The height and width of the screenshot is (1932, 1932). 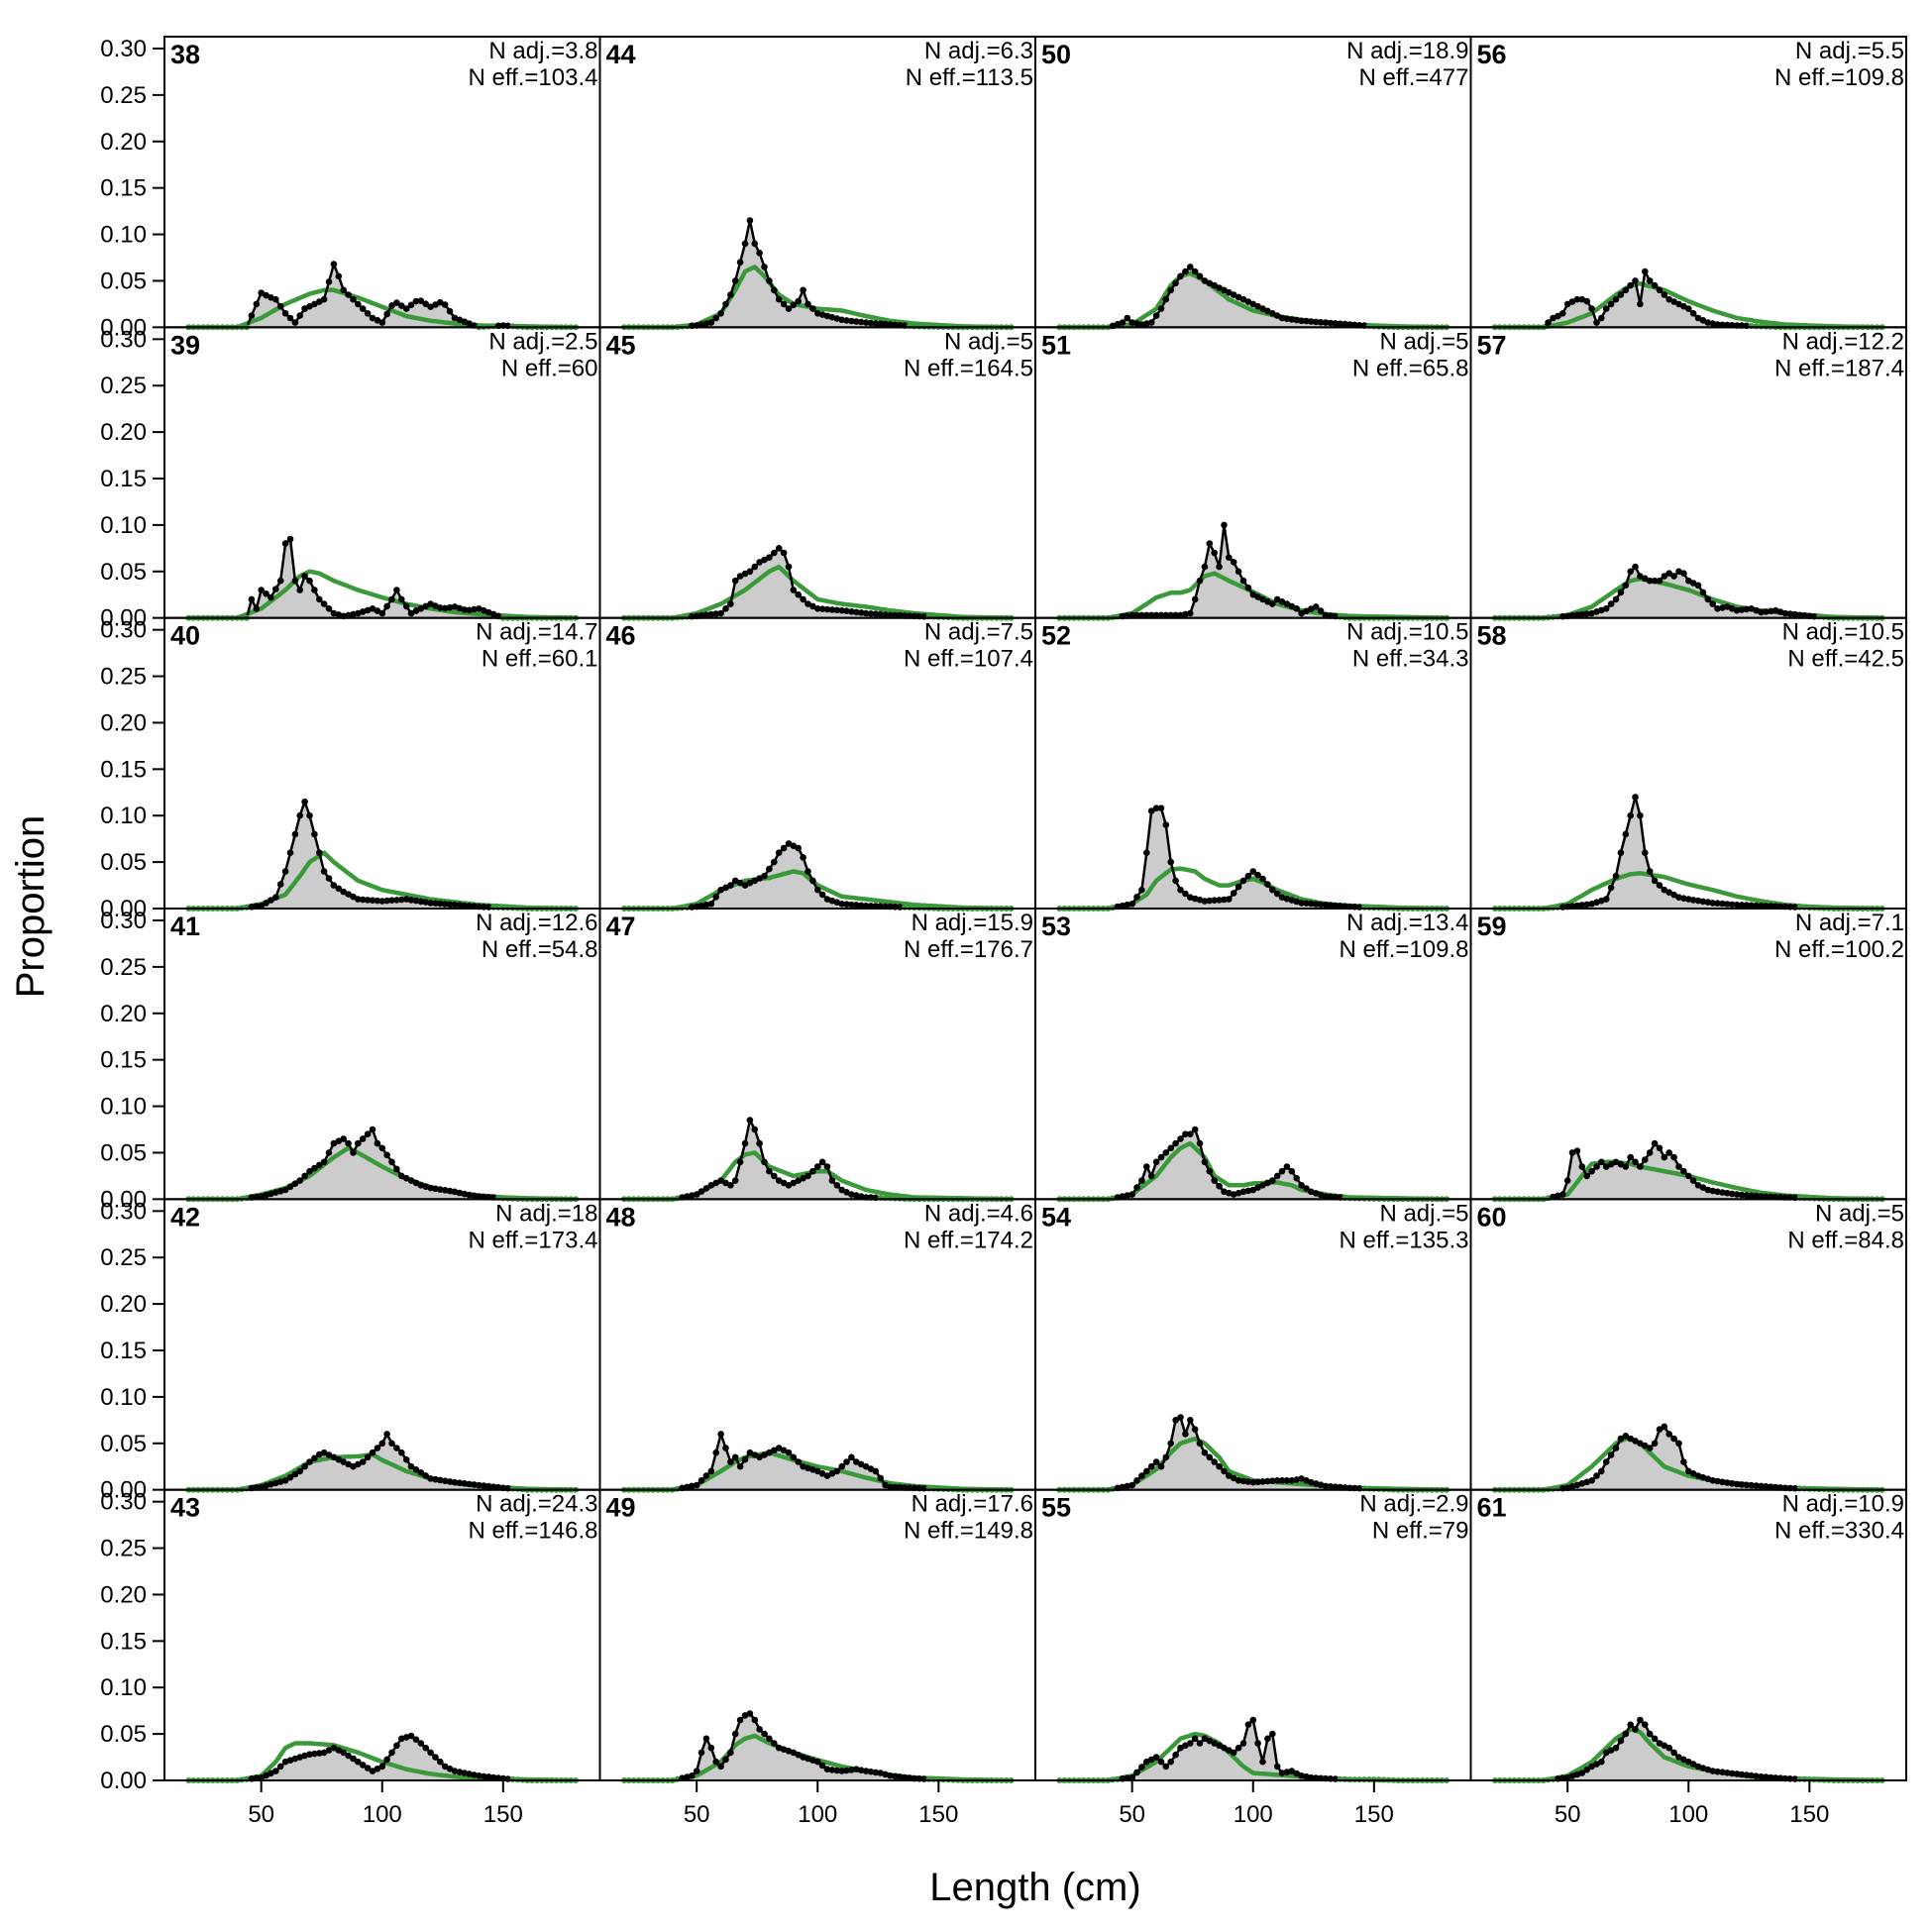 I want to click on panel-58: 58 N adj.=10.5N eff.=42.5, so click(x=1688, y=764).